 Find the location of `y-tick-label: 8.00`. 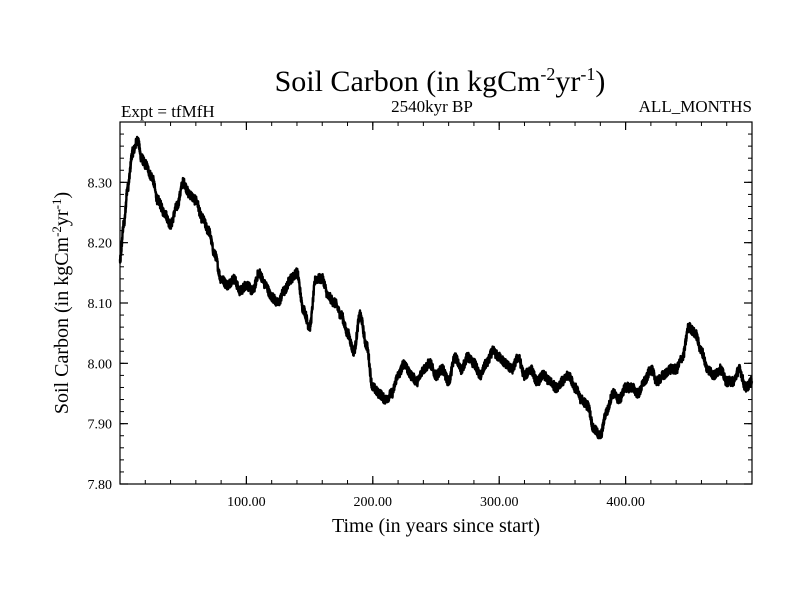

y-tick-label: 8.00 is located at coordinates (100, 364).